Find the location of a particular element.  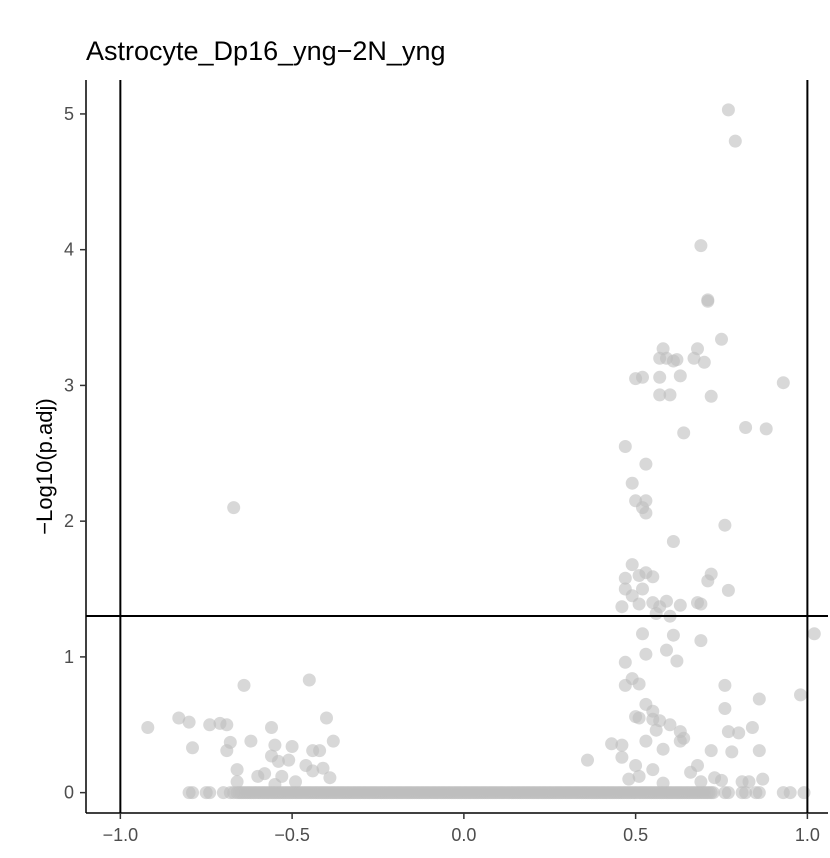

y-axis-title: −Log10(p.adj) is located at coordinates (44, 466).